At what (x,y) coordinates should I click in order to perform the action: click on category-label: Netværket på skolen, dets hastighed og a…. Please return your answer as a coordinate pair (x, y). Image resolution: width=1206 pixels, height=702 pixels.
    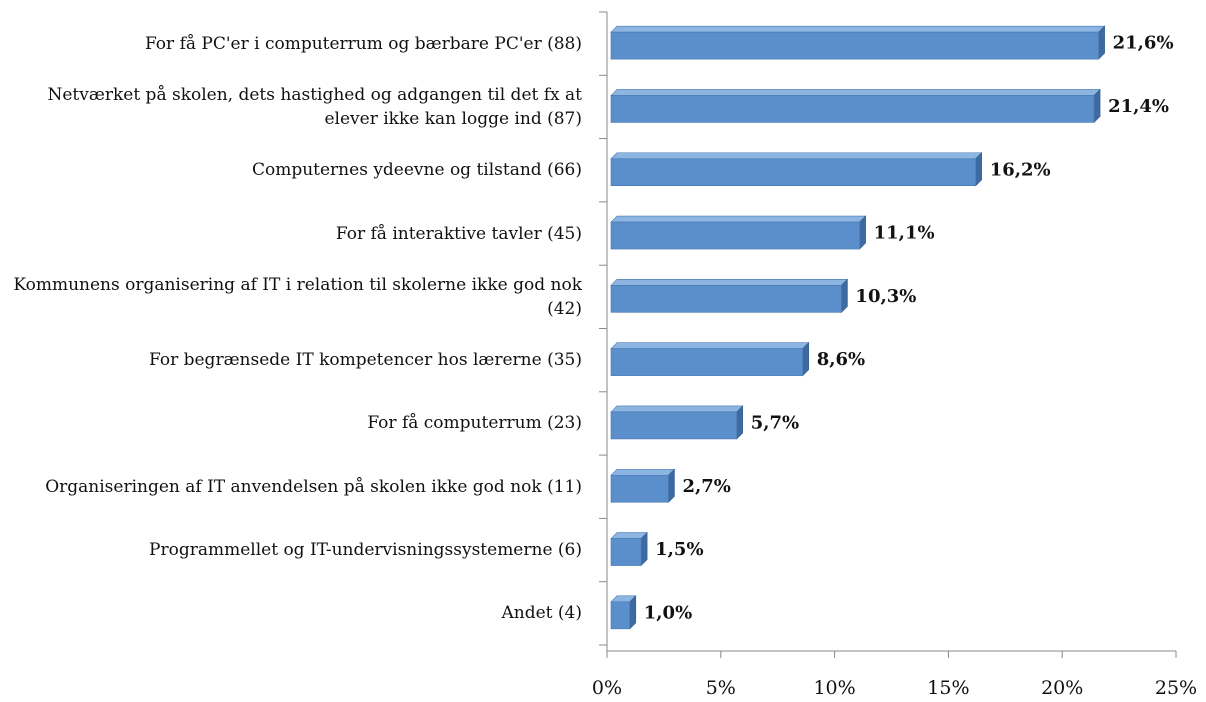
    Looking at the image, I should click on (314, 106).